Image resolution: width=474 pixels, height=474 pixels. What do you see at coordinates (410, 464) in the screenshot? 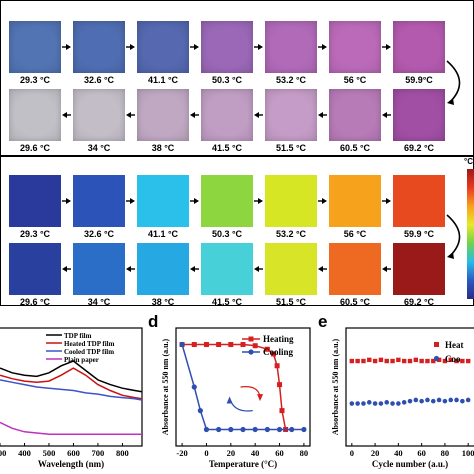
I see `x-axis-label: Cycle number (a.u.)` at bounding box center [410, 464].